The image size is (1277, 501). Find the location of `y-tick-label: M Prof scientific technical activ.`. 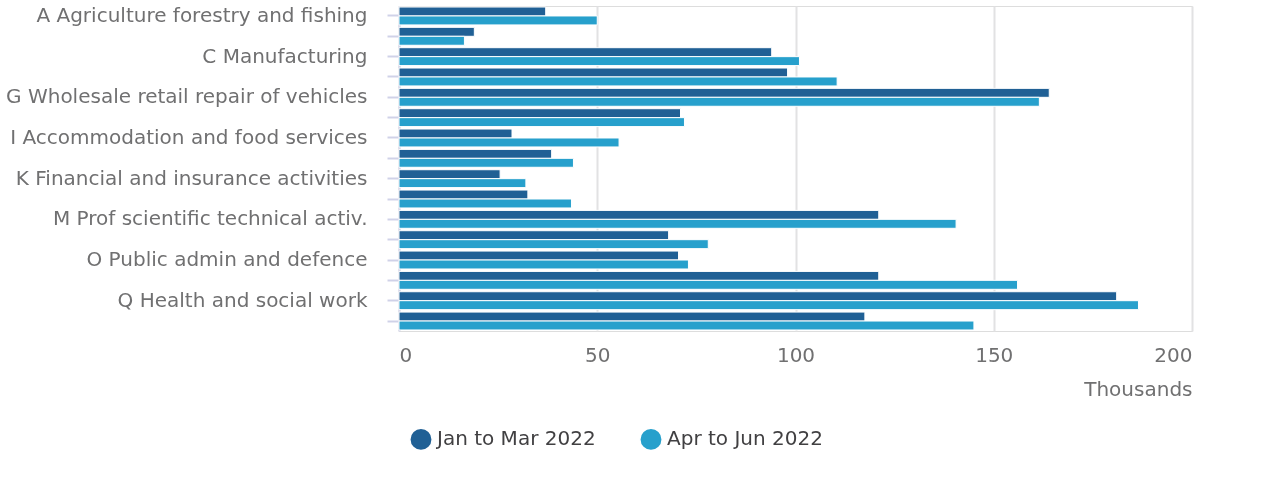

y-tick-label: M Prof scientific technical activ. is located at coordinates (210, 218).